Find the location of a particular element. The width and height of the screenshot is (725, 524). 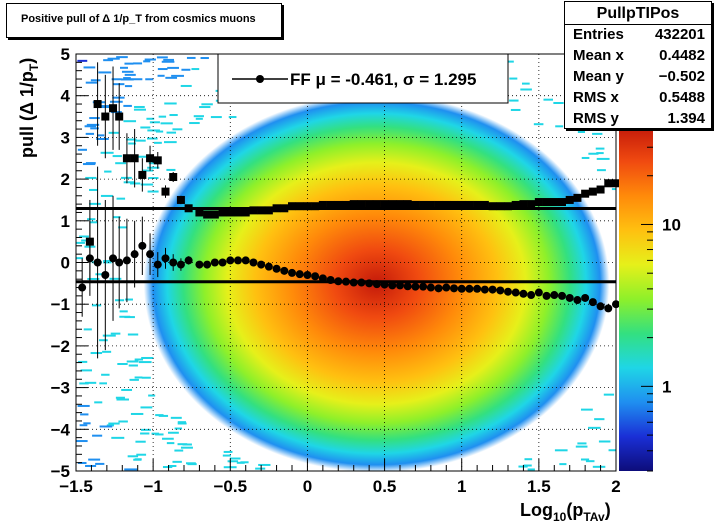

y-tick-label: 2 is located at coordinates (65, 179).